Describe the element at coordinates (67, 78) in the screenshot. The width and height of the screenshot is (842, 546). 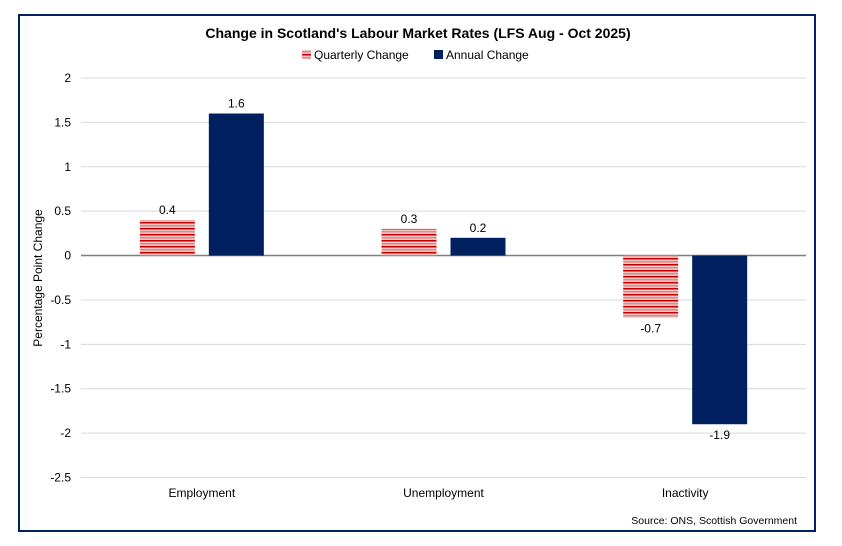
I see `y-tick-label: 2` at that location.